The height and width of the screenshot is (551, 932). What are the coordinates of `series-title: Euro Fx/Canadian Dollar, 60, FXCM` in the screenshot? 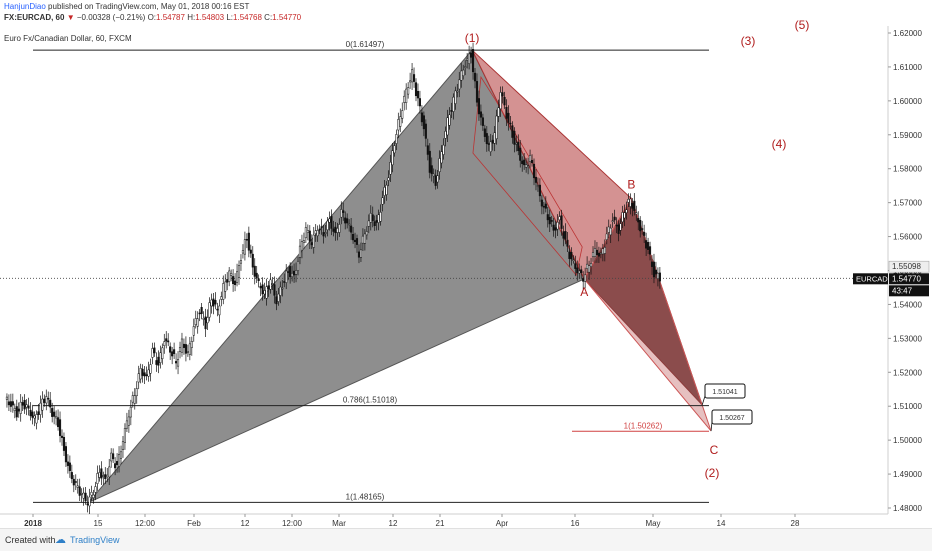 It's located at (68, 38).